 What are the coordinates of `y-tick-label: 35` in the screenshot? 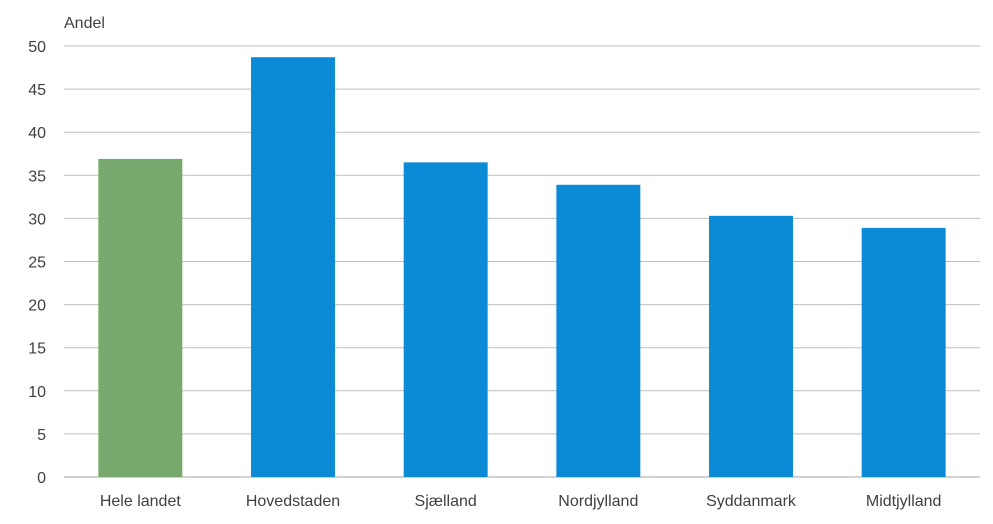 It's located at (37, 176).